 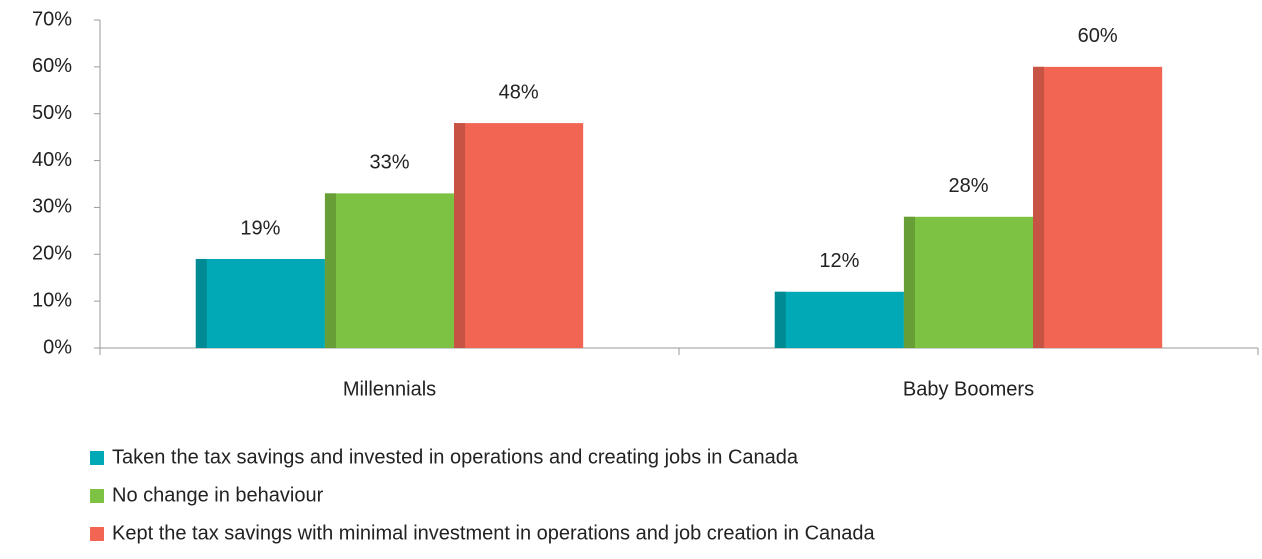 I want to click on y-tick-label: 20%, so click(x=52, y=254).